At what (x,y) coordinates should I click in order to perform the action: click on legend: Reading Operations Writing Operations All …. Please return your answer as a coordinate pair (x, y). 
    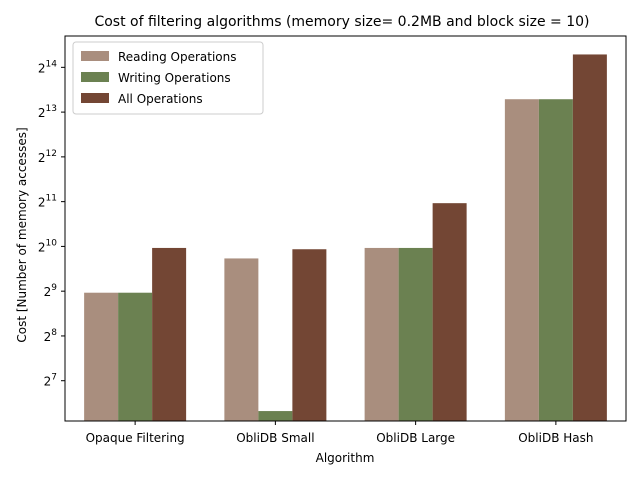
    Looking at the image, I should click on (168, 78).